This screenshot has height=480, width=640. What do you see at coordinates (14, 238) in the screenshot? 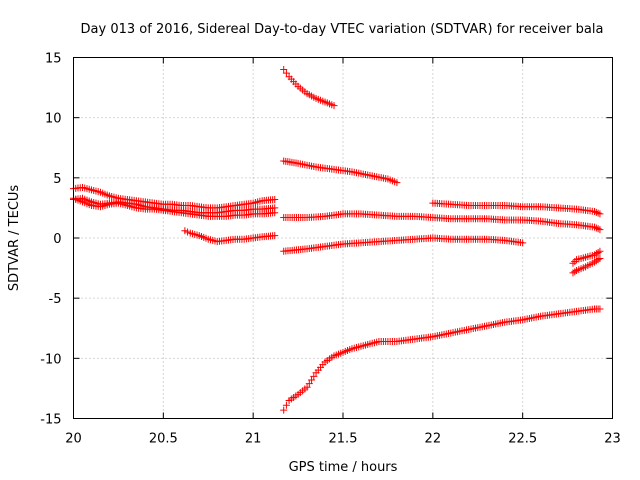
I see `y-axis-label: SDTVAR / TECUs` at bounding box center [14, 238].